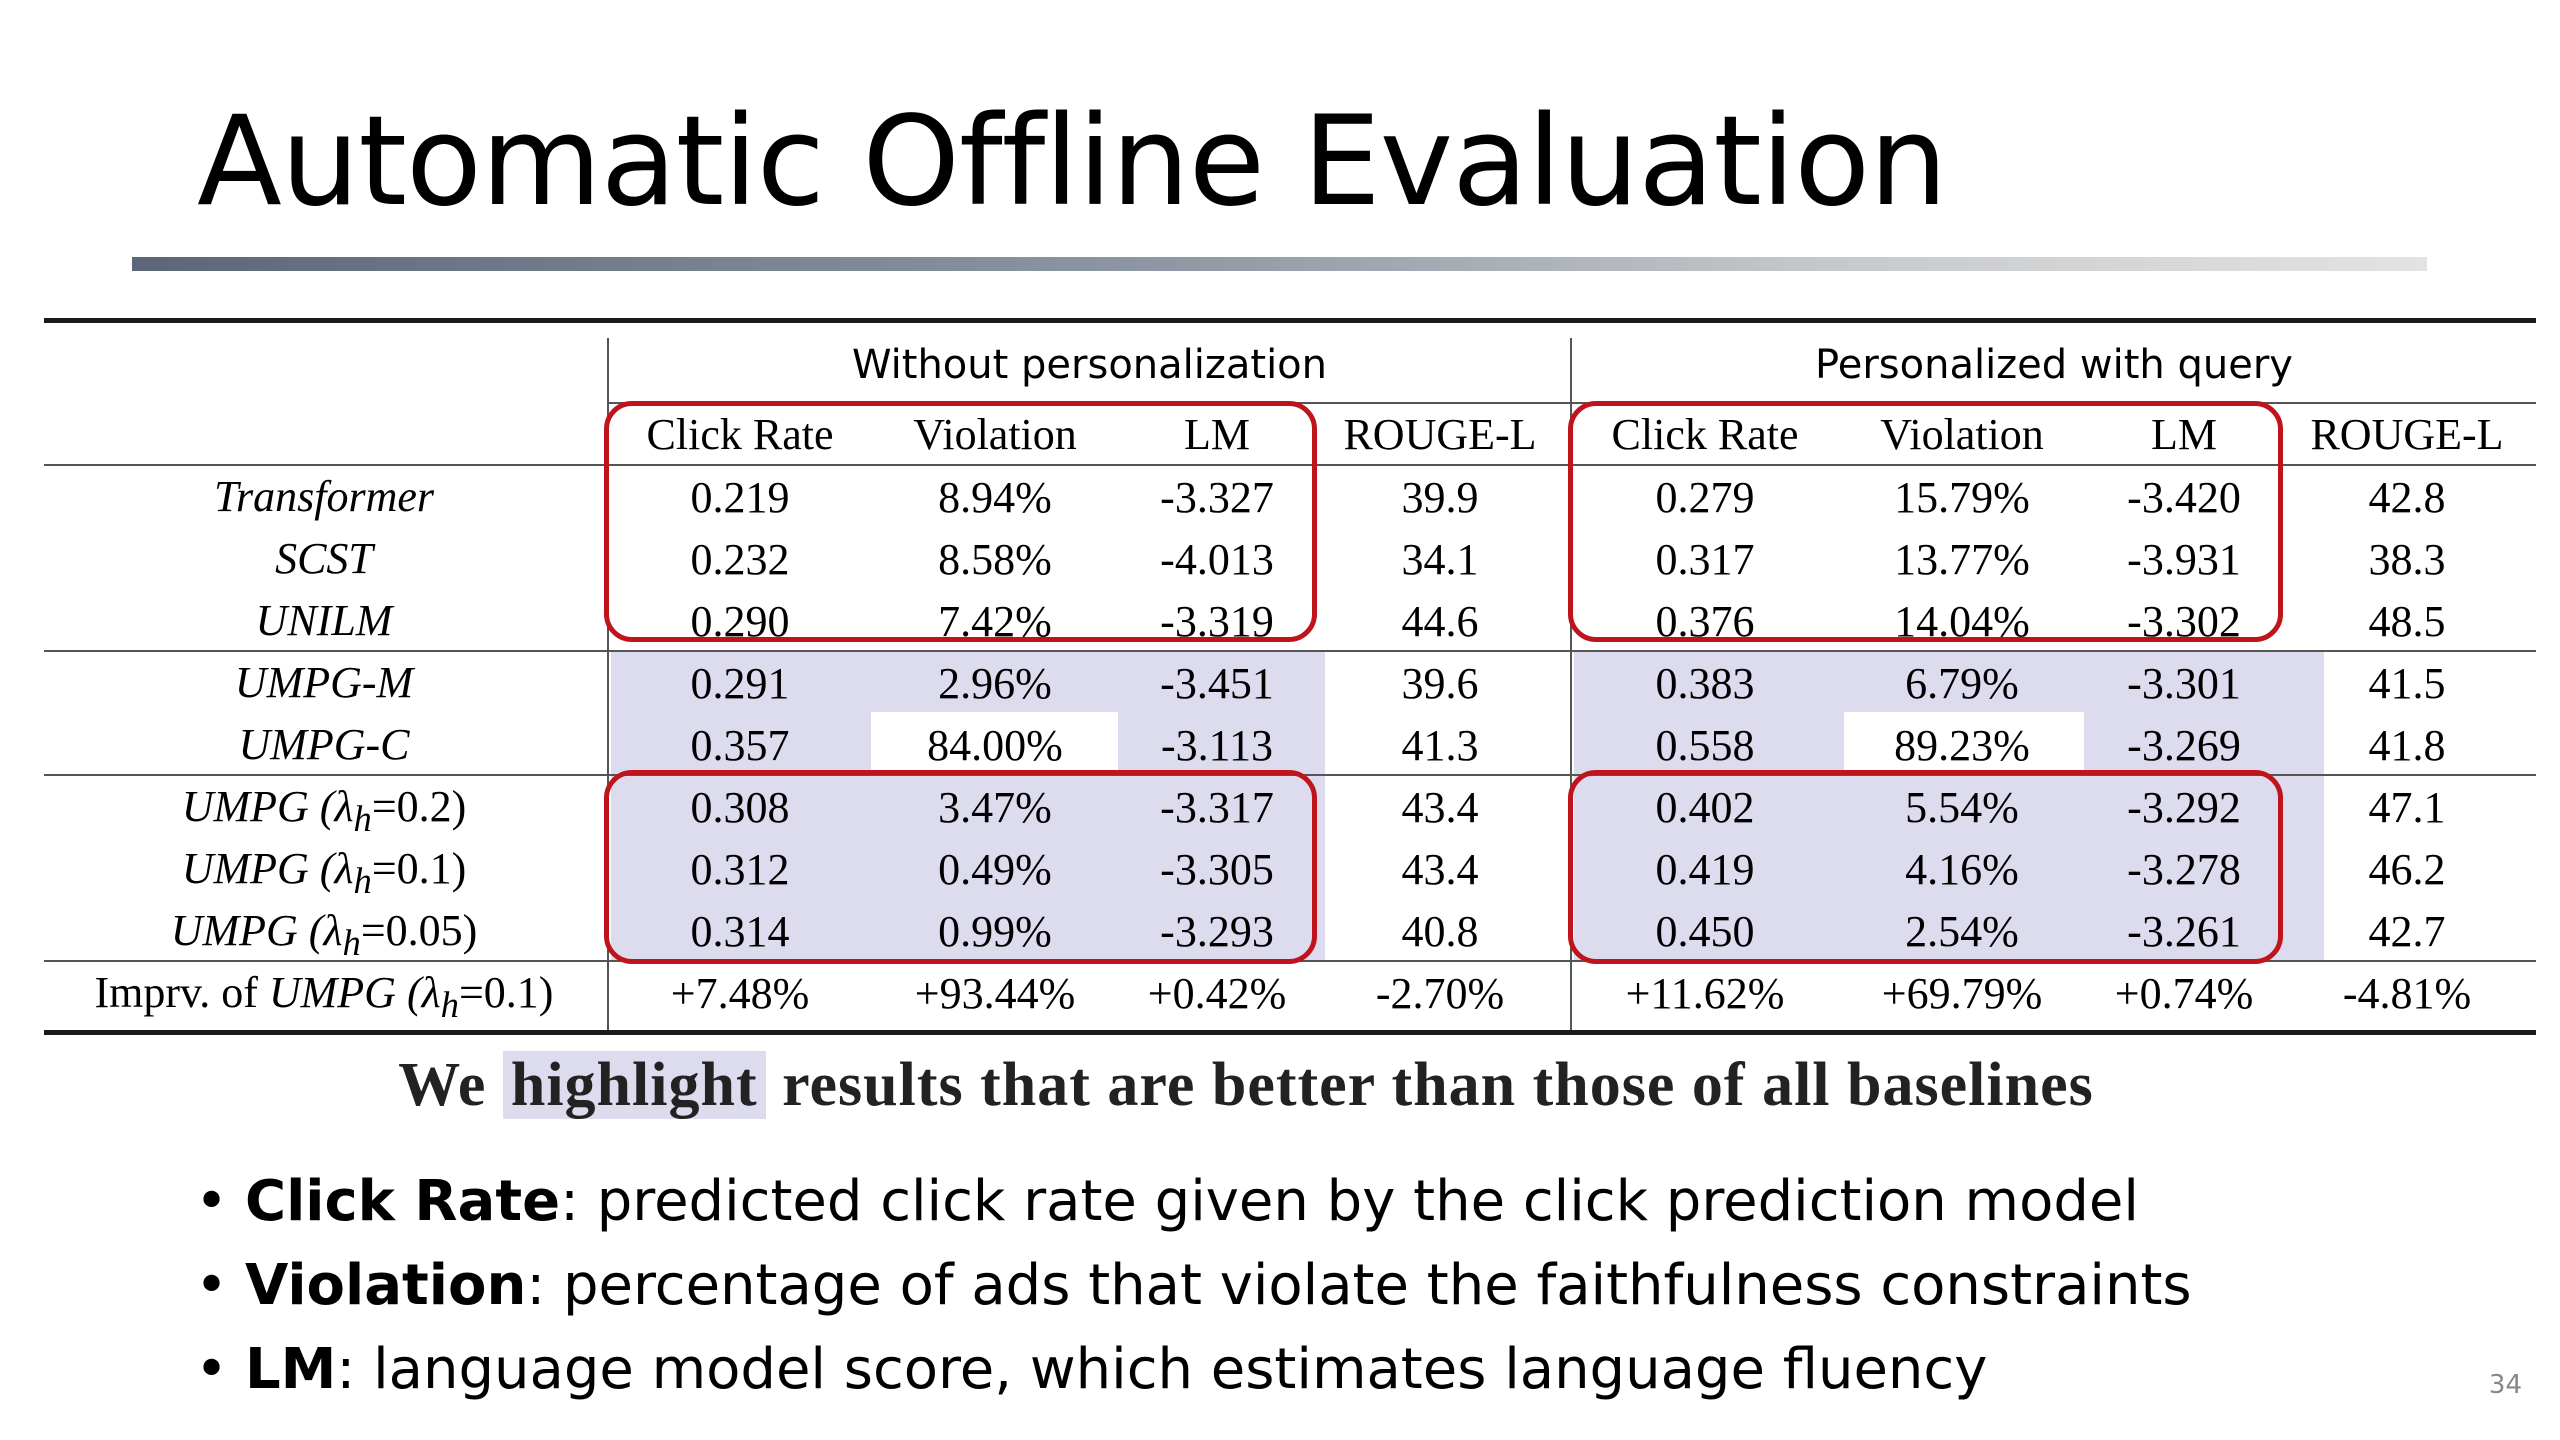  What do you see at coordinates (2204, 743) in the screenshot?
I see `highlight-block-umpg-c-right-b` at bounding box center [2204, 743].